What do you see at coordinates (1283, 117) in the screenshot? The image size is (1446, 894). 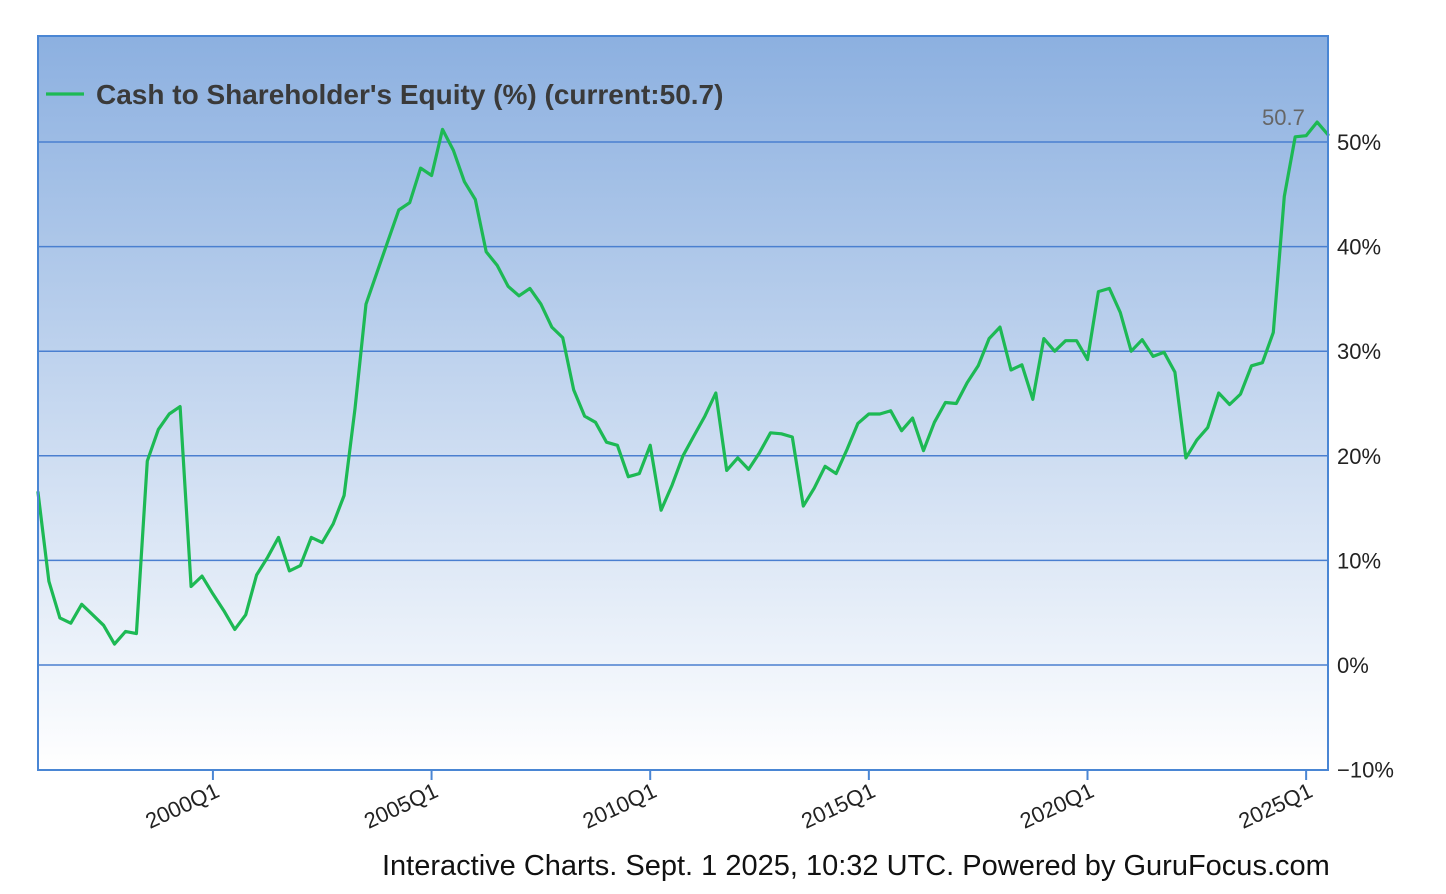 I see `last-value-label: 50.7` at bounding box center [1283, 117].